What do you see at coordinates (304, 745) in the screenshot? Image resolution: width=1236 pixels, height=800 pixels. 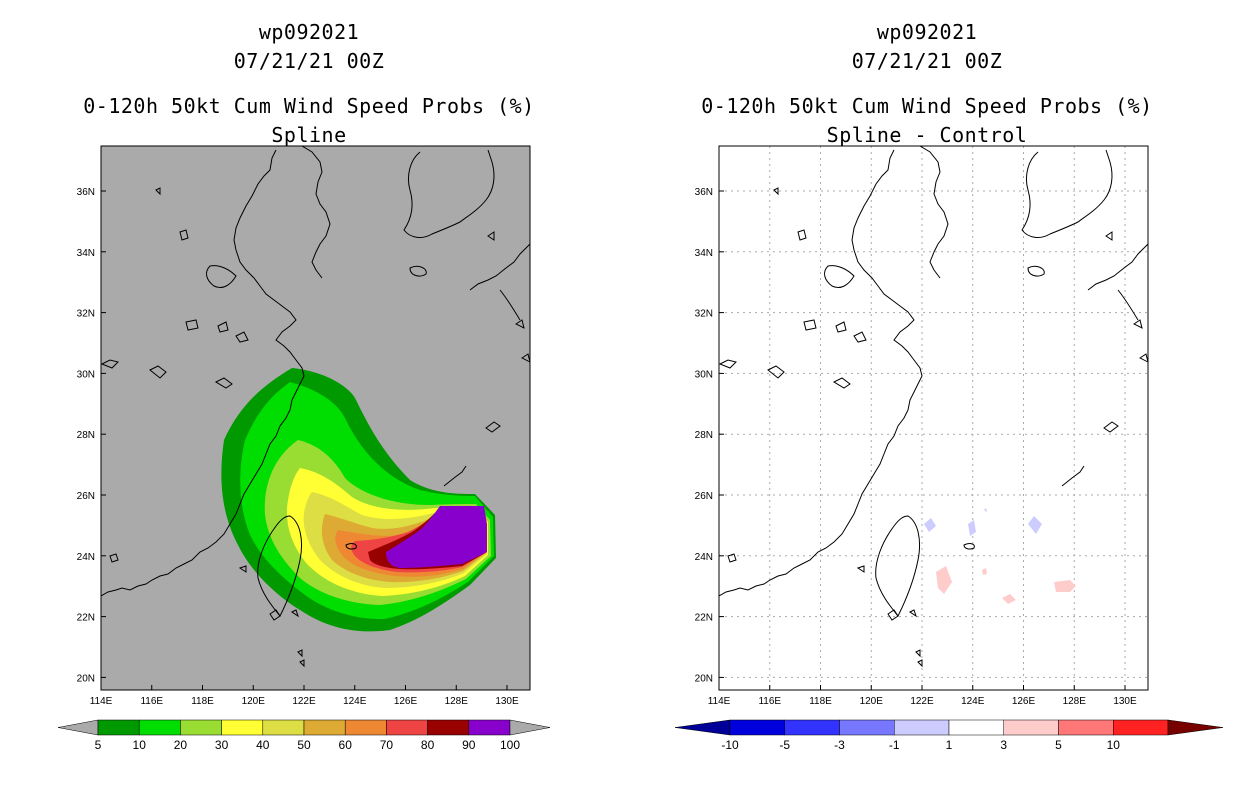 I see `colorbar-label: 50` at bounding box center [304, 745].